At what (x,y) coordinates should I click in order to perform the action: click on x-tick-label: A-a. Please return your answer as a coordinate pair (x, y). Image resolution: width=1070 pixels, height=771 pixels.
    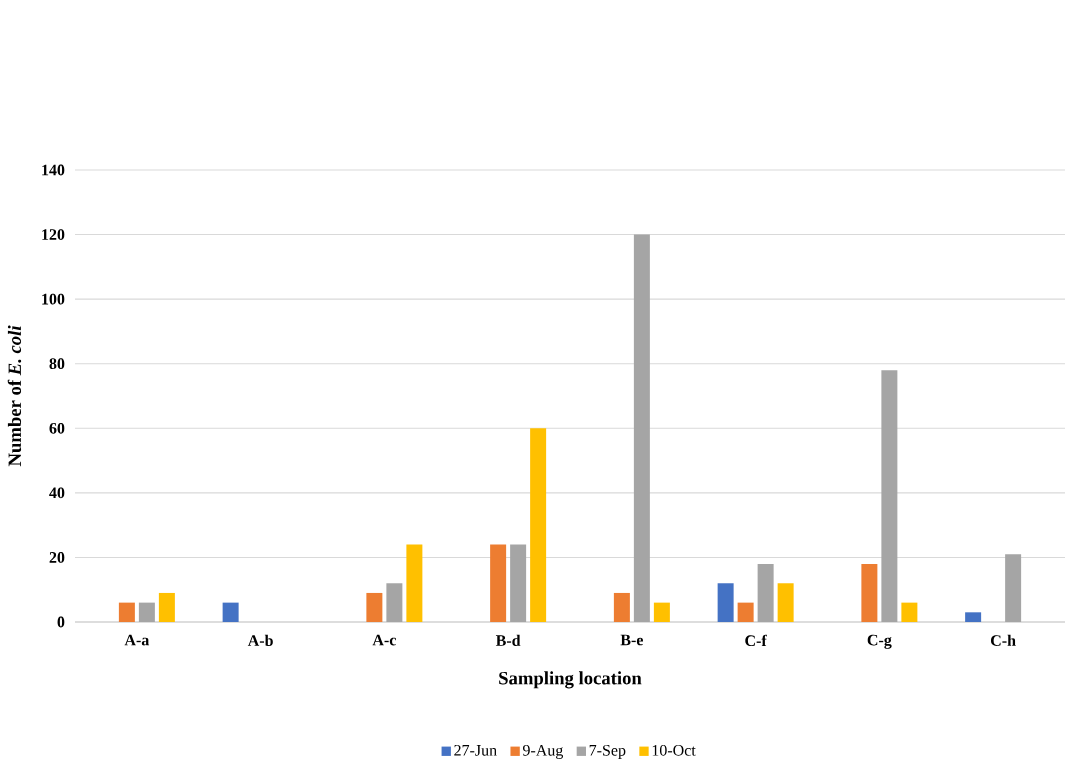
    Looking at the image, I should click on (137, 640).